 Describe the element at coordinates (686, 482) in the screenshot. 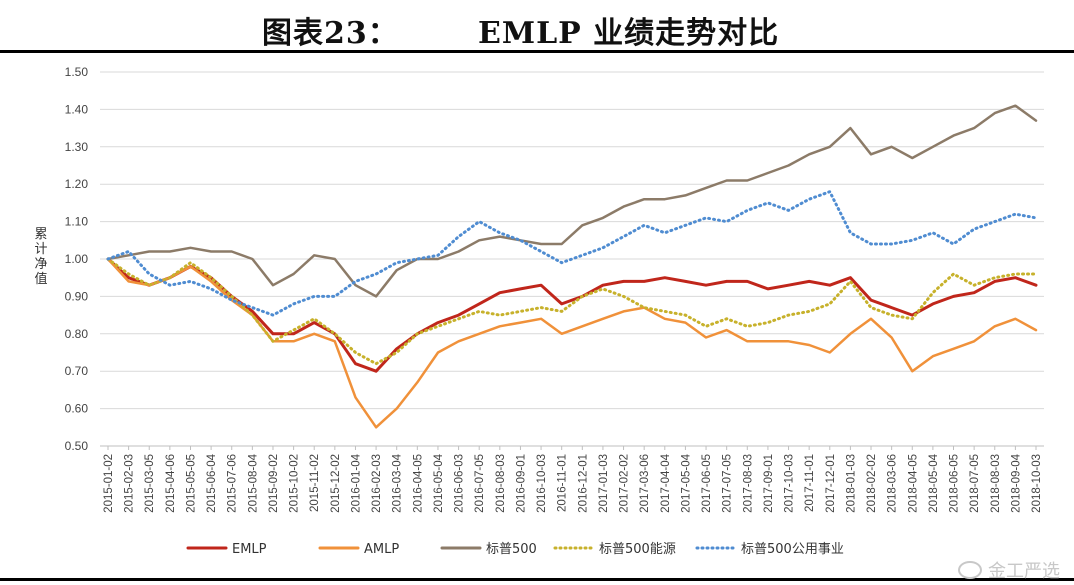

I see `x-tick-label: 2017-05-04` at that location.